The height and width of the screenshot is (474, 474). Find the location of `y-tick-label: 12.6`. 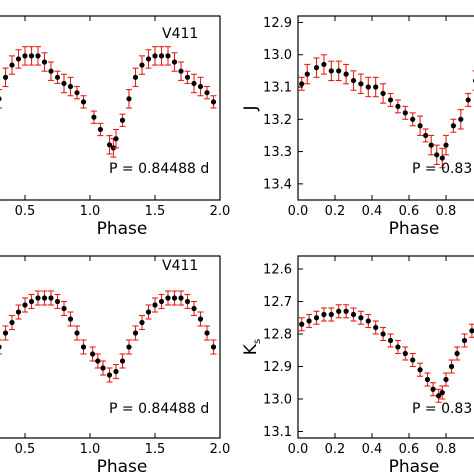

y-tick-label: 12.6 is located at coordinates (277, 270).